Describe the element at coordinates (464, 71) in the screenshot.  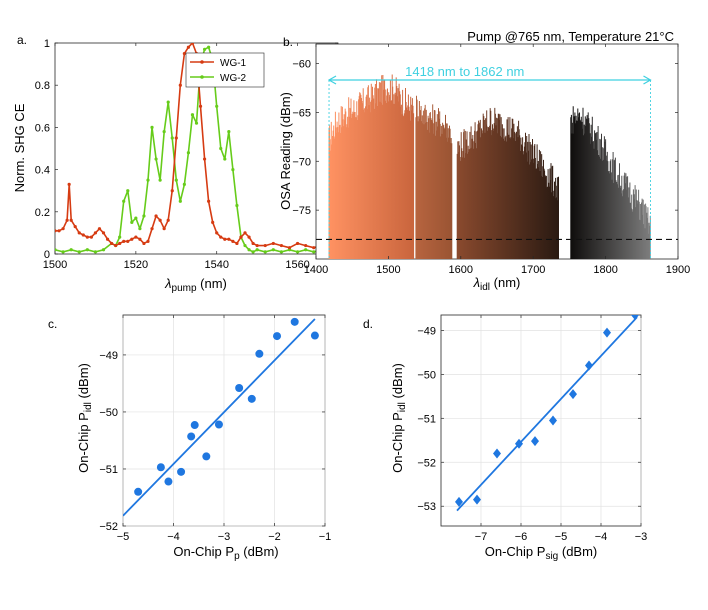
I see `panel-b-range-text: 1418 nm to 1862 nm` at that location.